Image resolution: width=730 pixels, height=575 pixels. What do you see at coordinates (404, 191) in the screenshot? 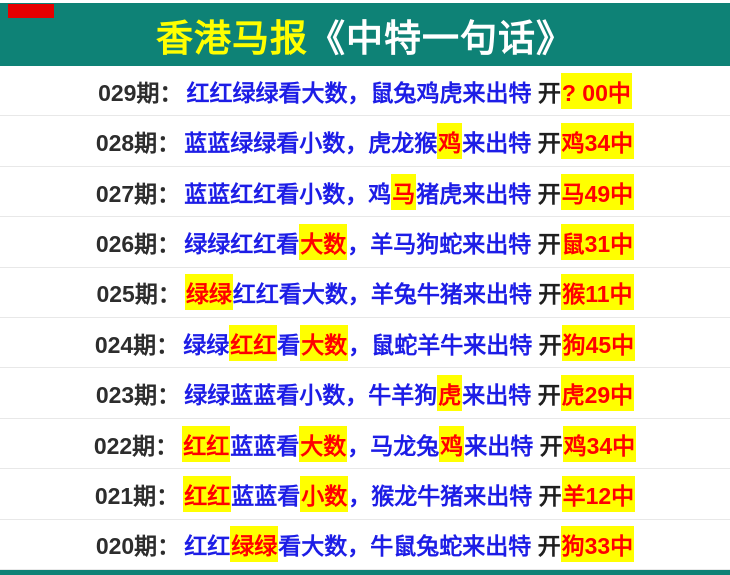
I see `highlighted-segment: 马` at bounding box center [404, 191].